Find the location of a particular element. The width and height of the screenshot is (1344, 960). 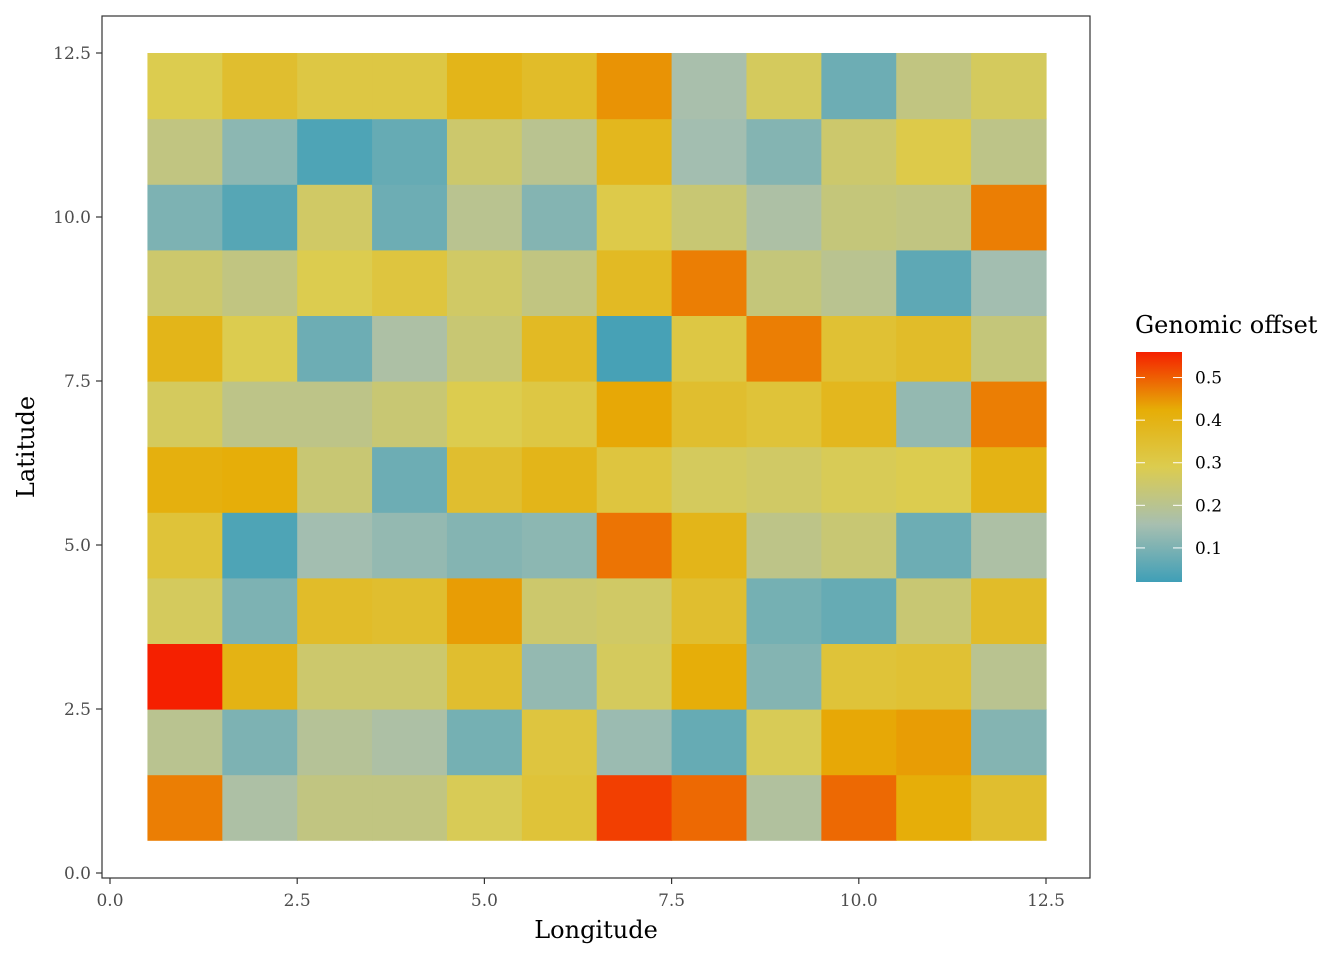

y-axis-title: Latitude is located at coordinates (26, 447).